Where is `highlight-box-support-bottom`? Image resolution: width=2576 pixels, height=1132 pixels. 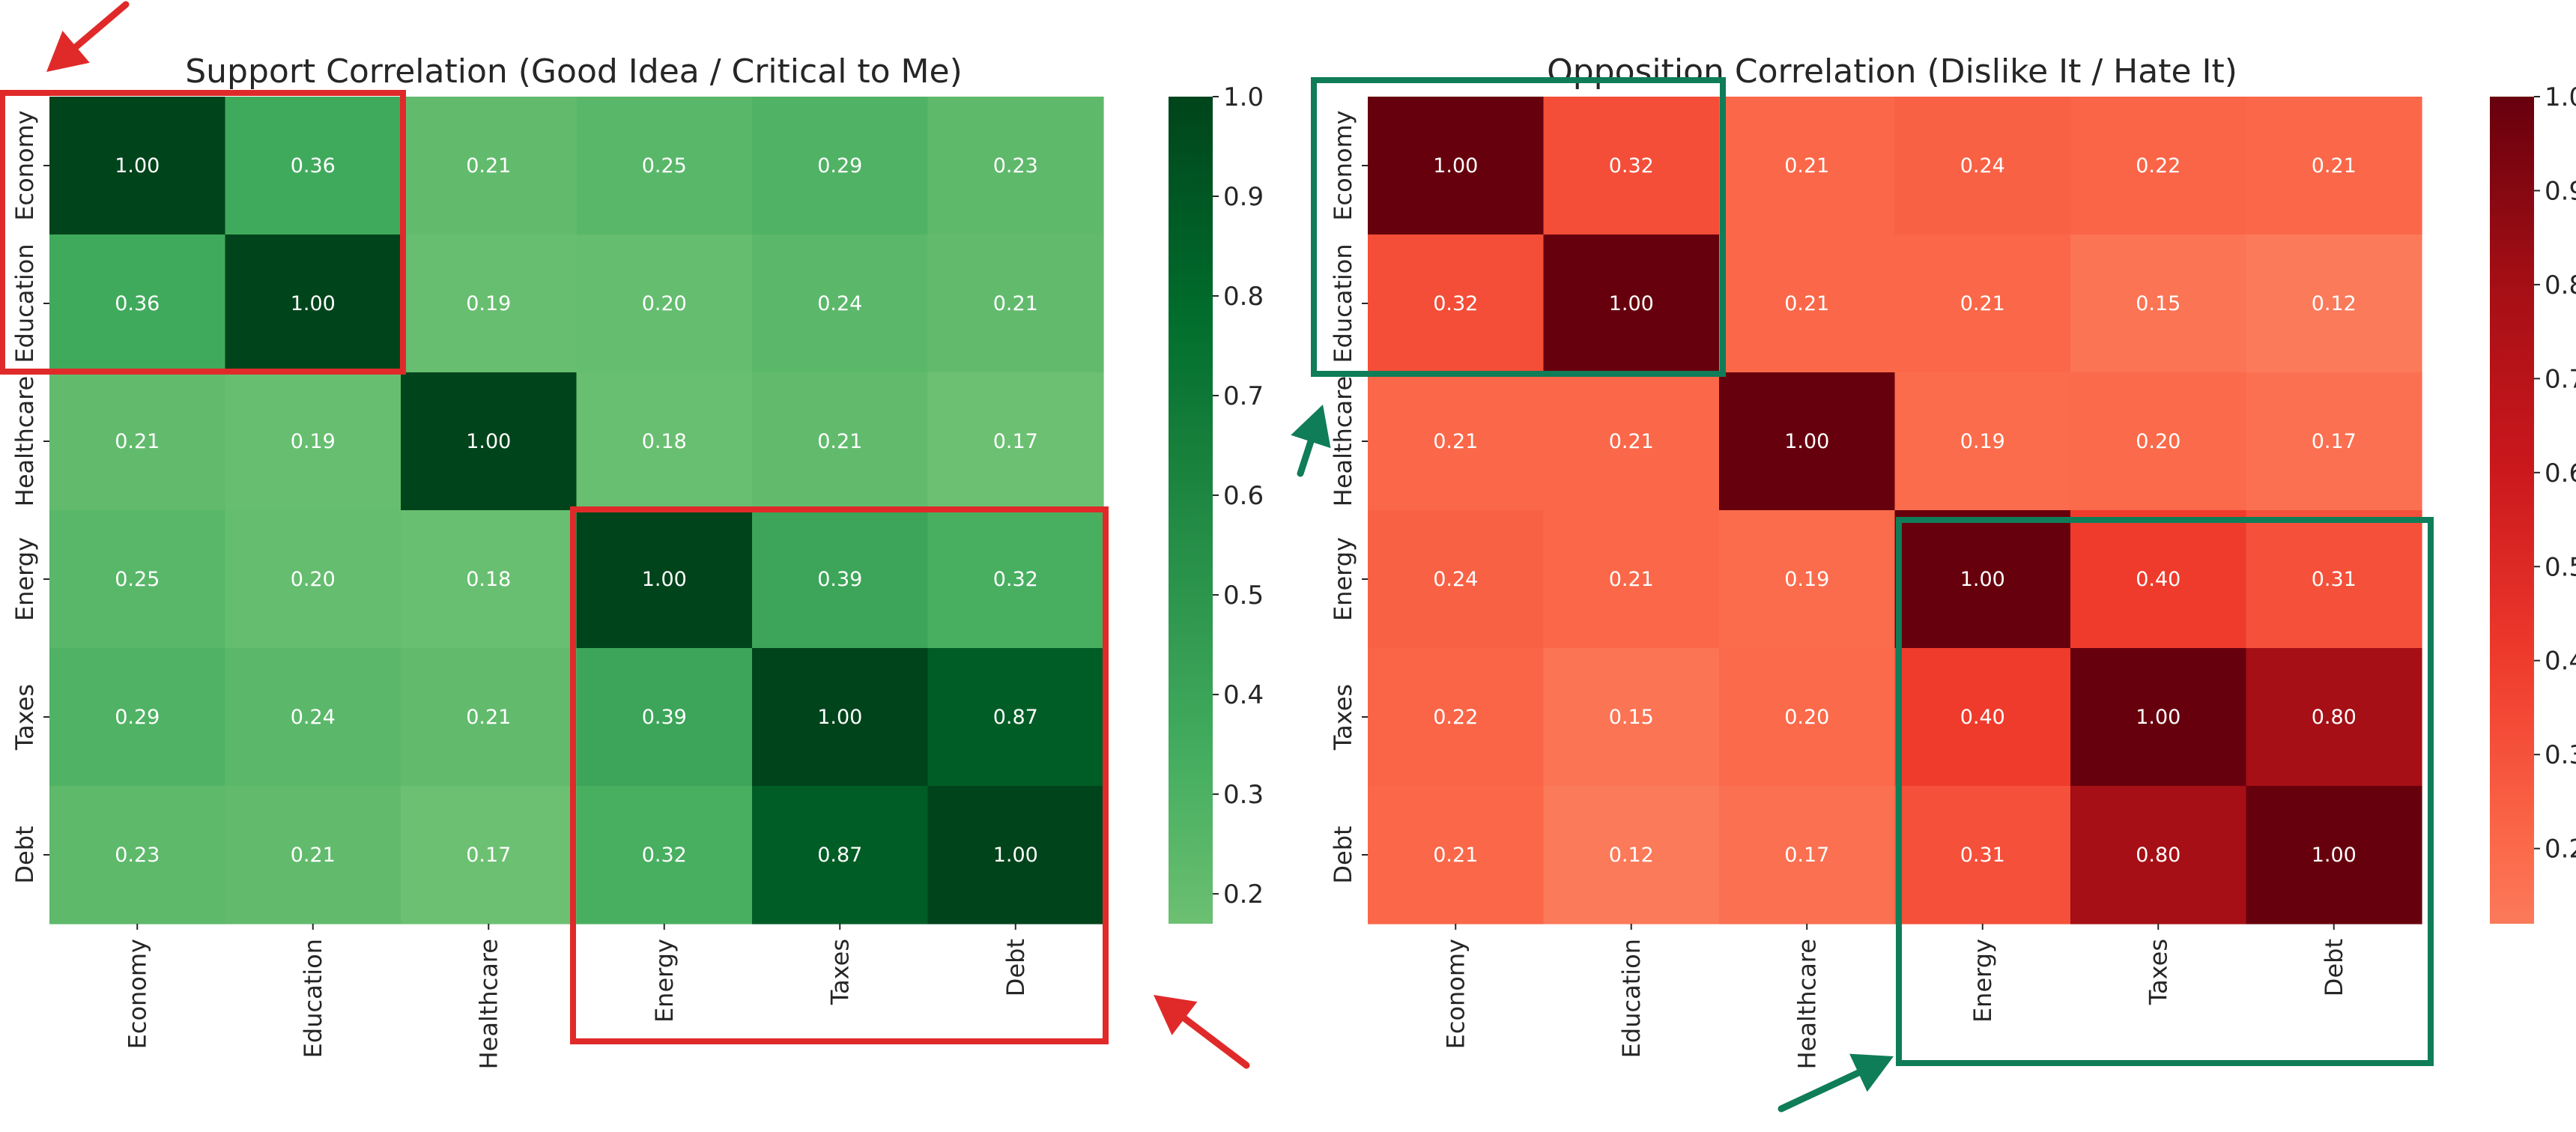 highlight-box-support-bottom is located at coordinates (839, 775).